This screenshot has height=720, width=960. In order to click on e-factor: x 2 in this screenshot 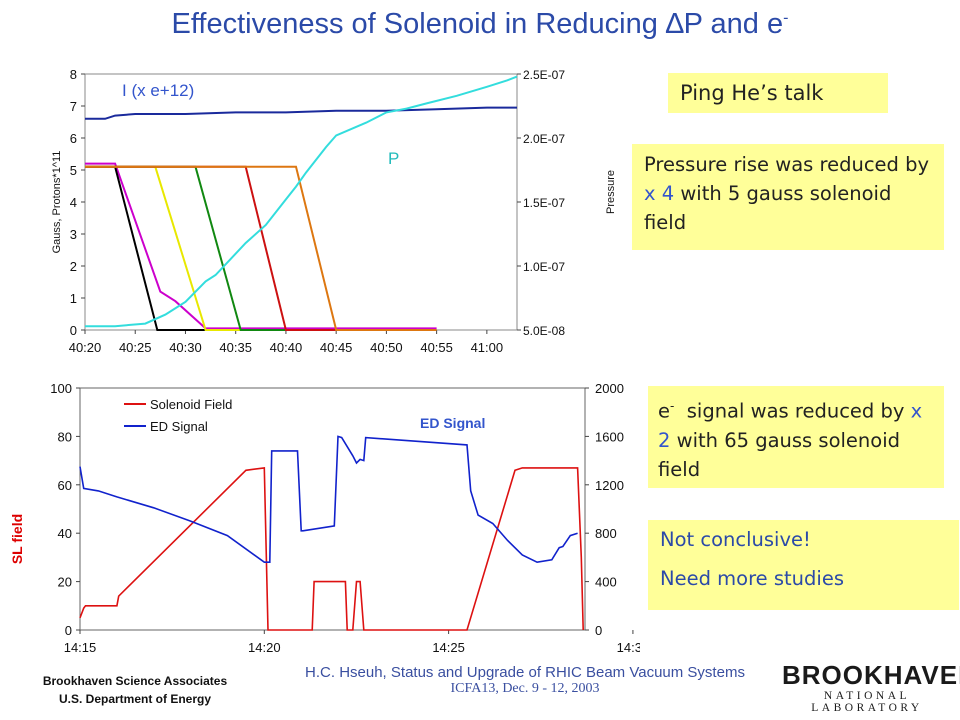, I will do `click(790, 425)`.